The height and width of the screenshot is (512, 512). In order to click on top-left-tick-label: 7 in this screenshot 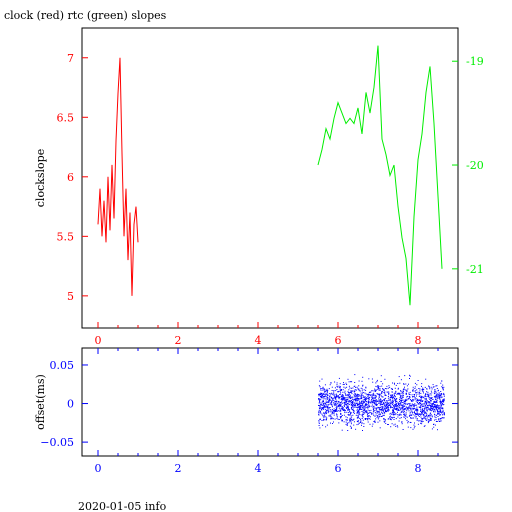, I will do `click(70, 58)`.